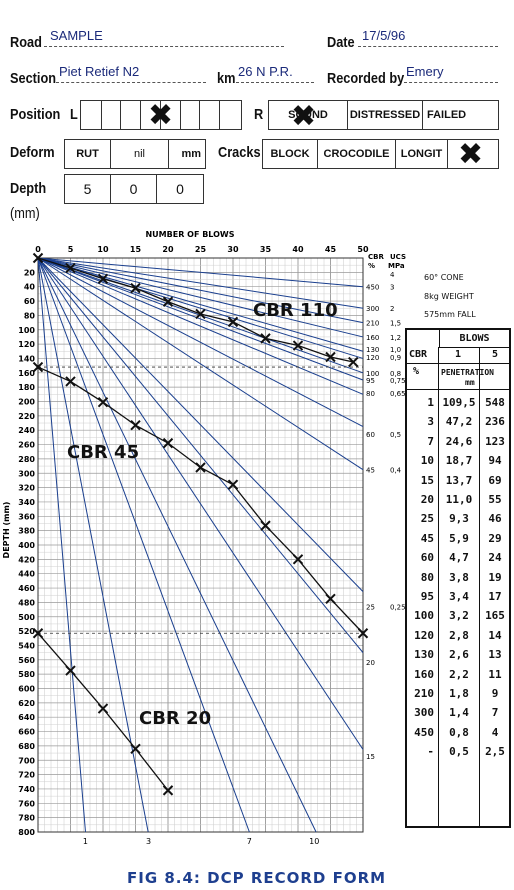 The image size is (514, 890). What do you see at coordinates (458, 483) in the screenshot?
I see `table-row: 15 13,7 69` at bounding box center [458, 483].